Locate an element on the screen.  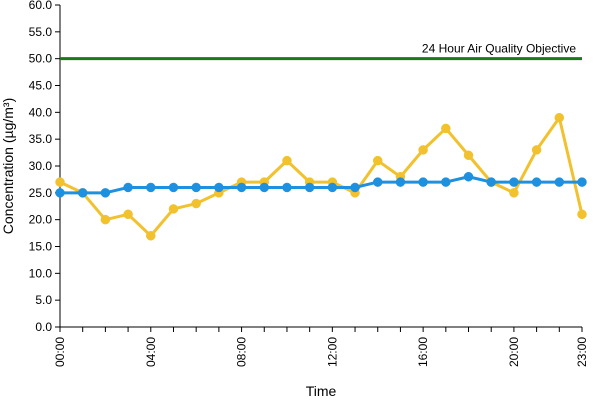
x-tick-label: 12:00 is located at coordinates (332, 352).